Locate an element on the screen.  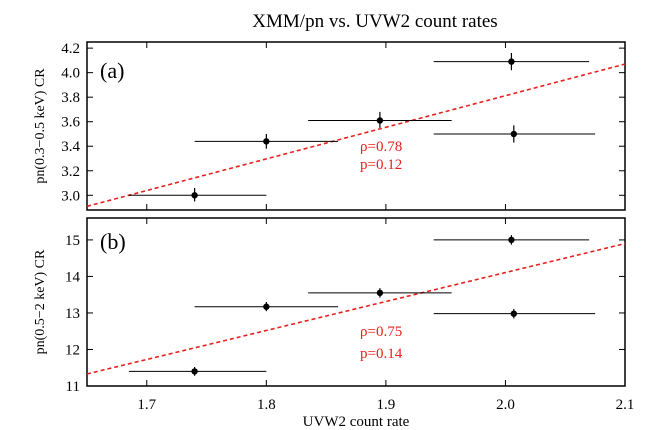
y-tick-label: 14 is located at coordinates (73, 277).